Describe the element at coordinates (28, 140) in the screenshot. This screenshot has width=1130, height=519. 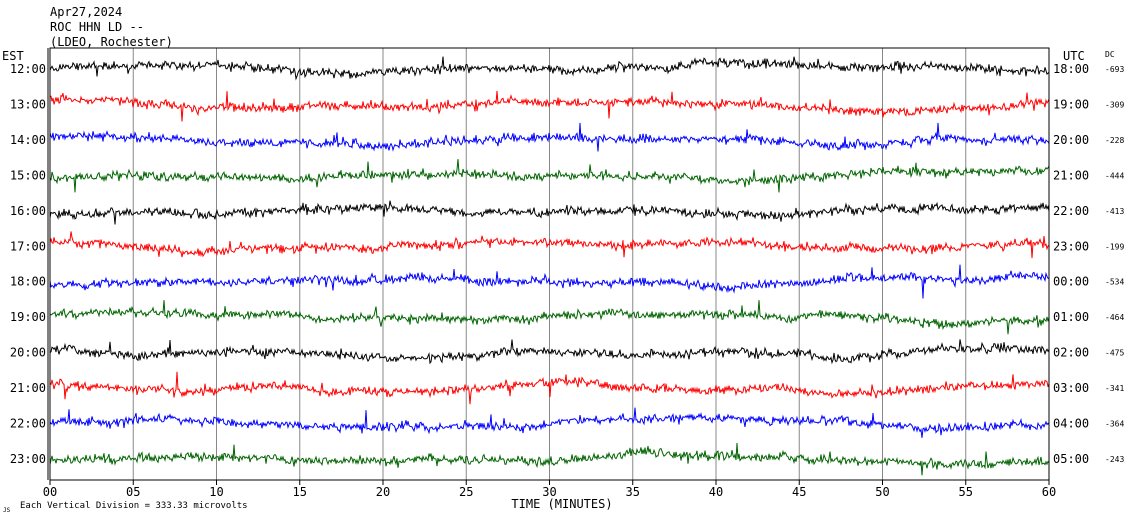
I see `est-hour-label: 14:00` at that location.